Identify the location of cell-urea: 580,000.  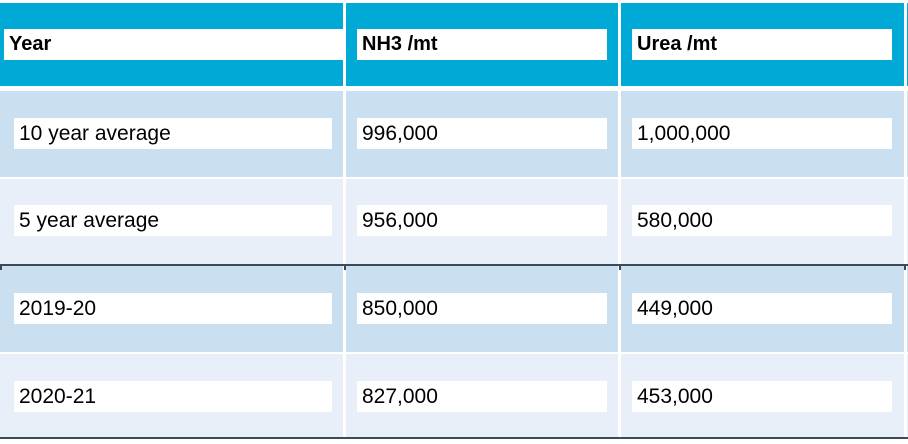
(762, 220).